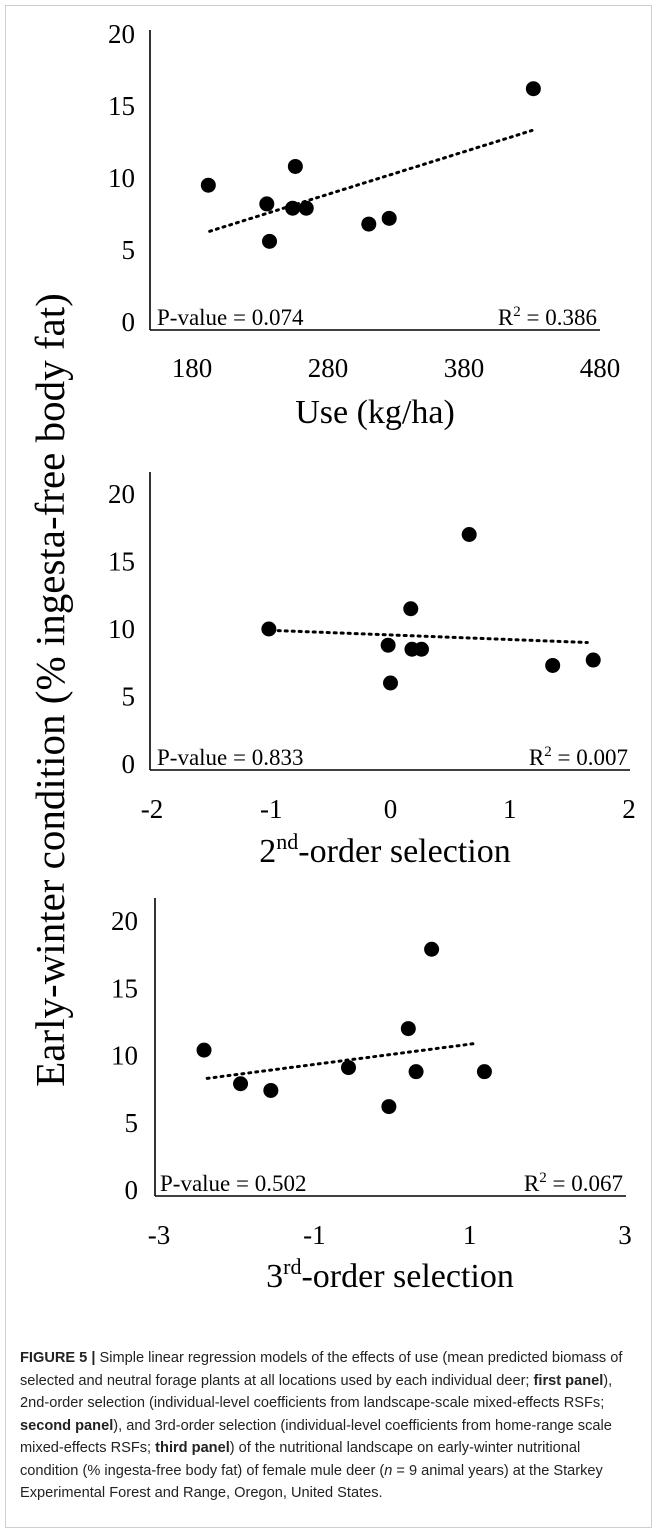 The image size is (657, 1533). I want to click on x-tick-label: 380, so click(464, 368).